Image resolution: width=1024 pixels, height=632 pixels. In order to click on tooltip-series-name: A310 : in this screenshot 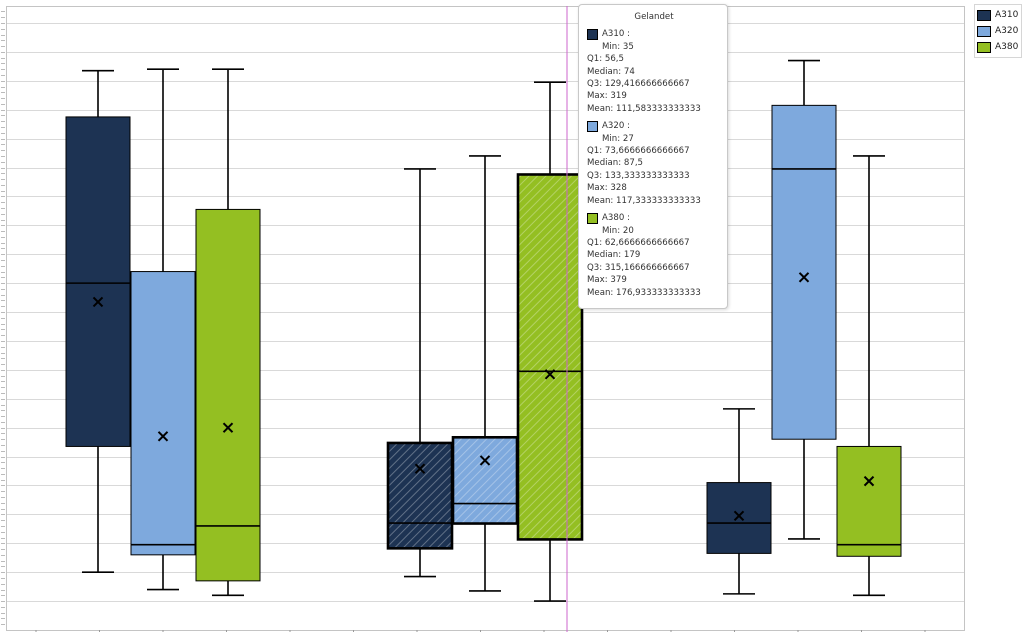, I will do `click(616, 34)`.